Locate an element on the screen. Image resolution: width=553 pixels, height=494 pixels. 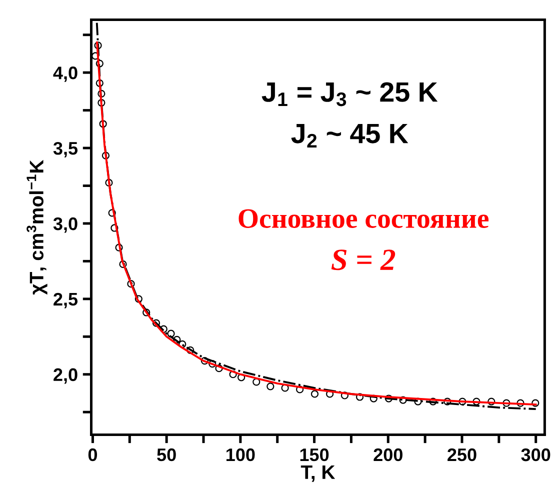
x-tick-label: 0 is located at coordinates (93, 455).